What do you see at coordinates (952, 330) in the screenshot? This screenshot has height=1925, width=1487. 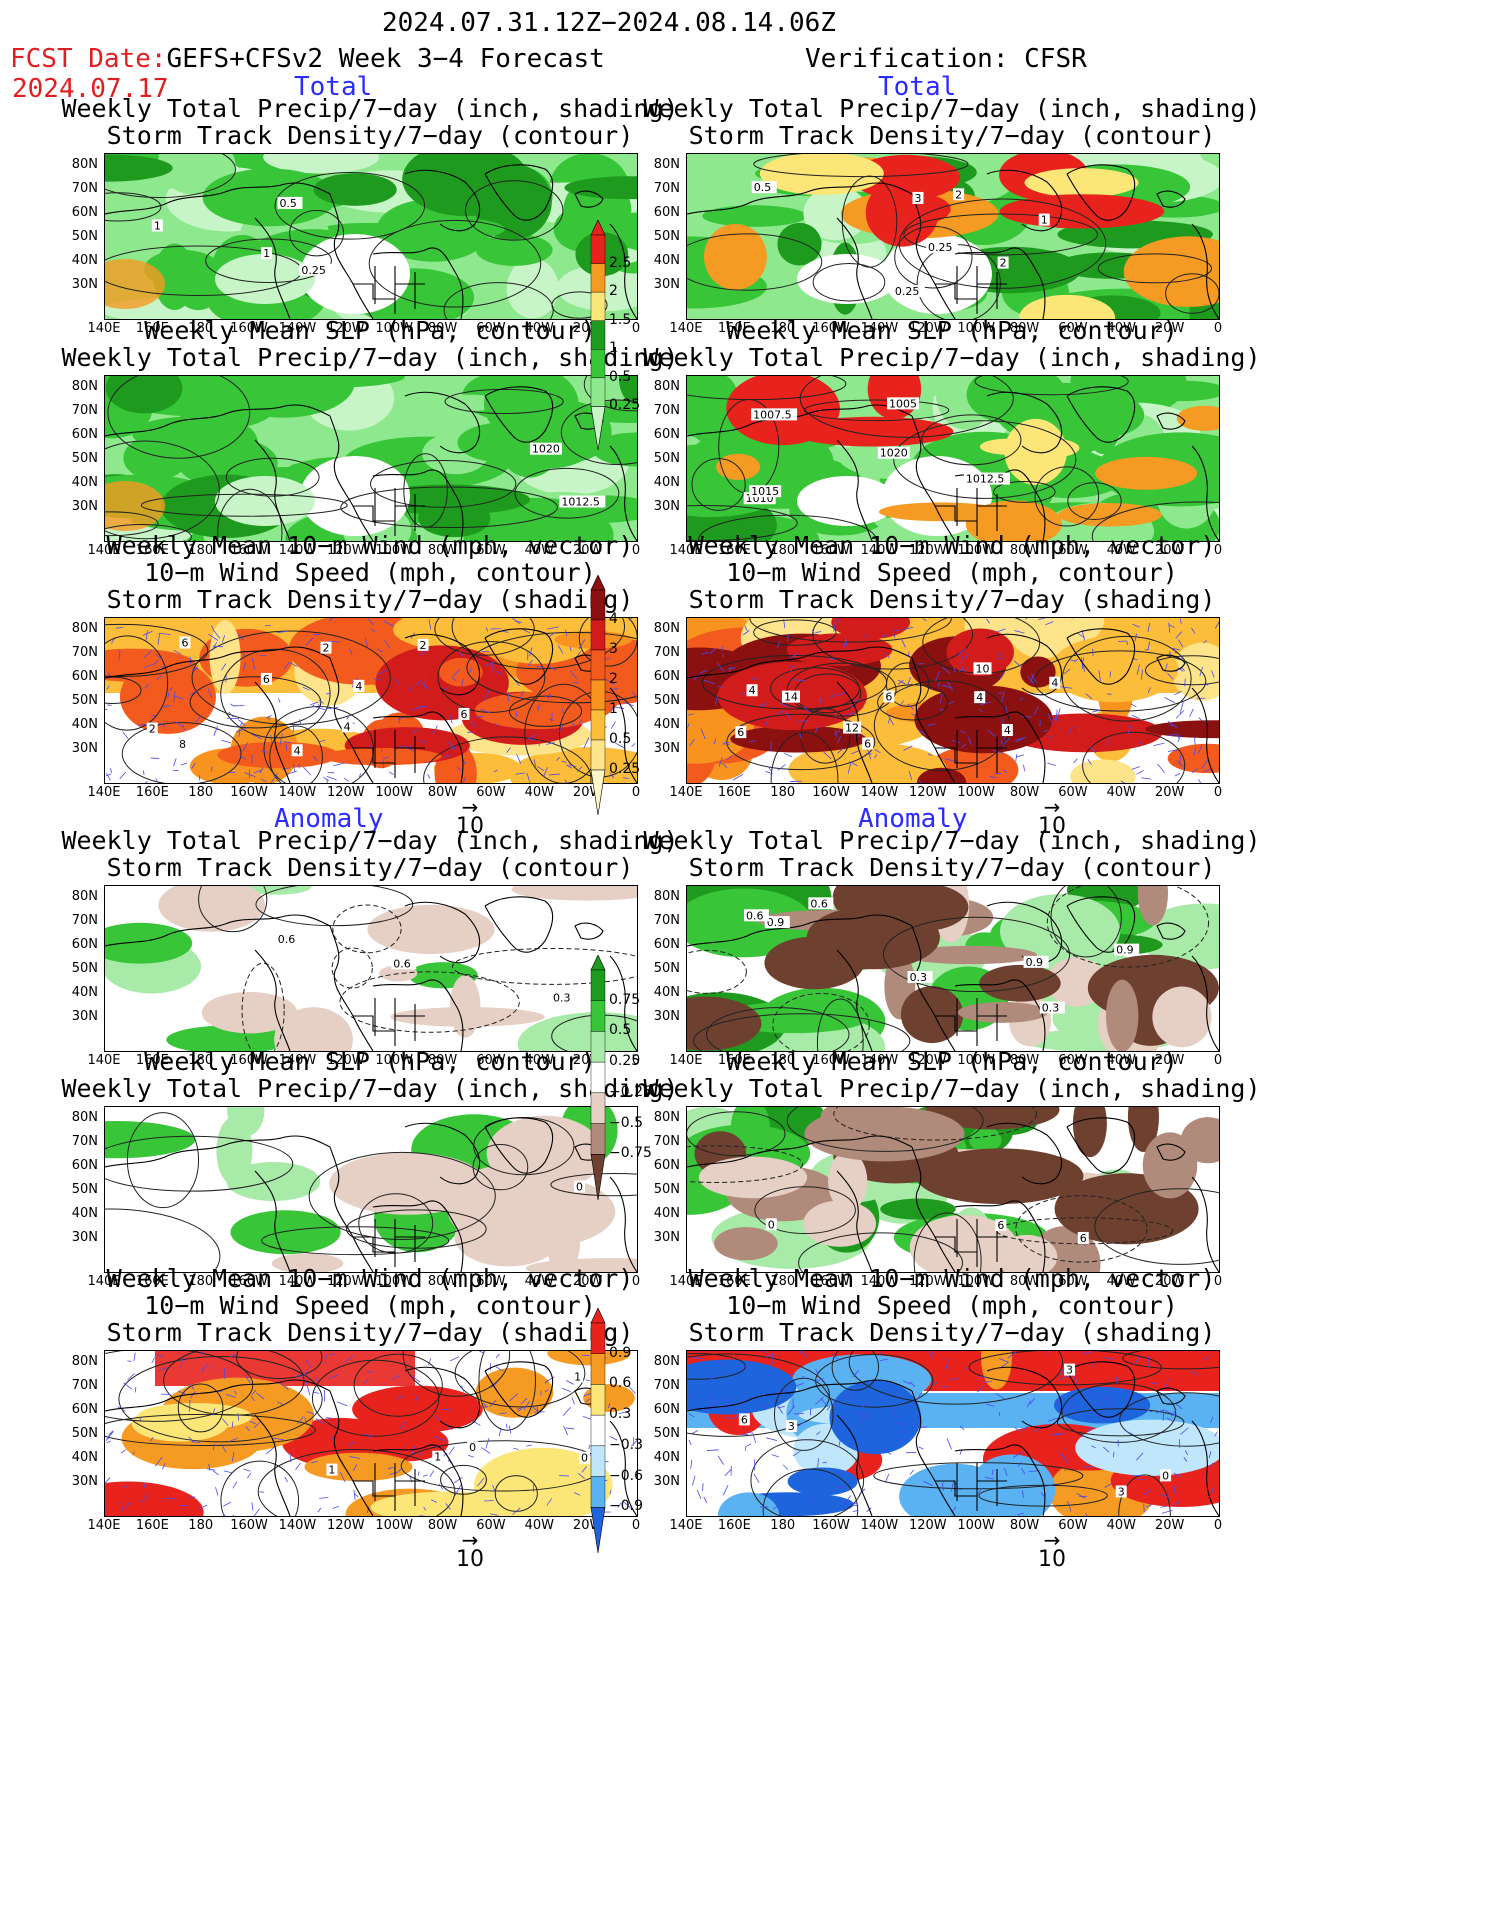 I see `panel-title-line: Weekly Mean SLP (hPa, contour)` at bounding box center [952, 330].